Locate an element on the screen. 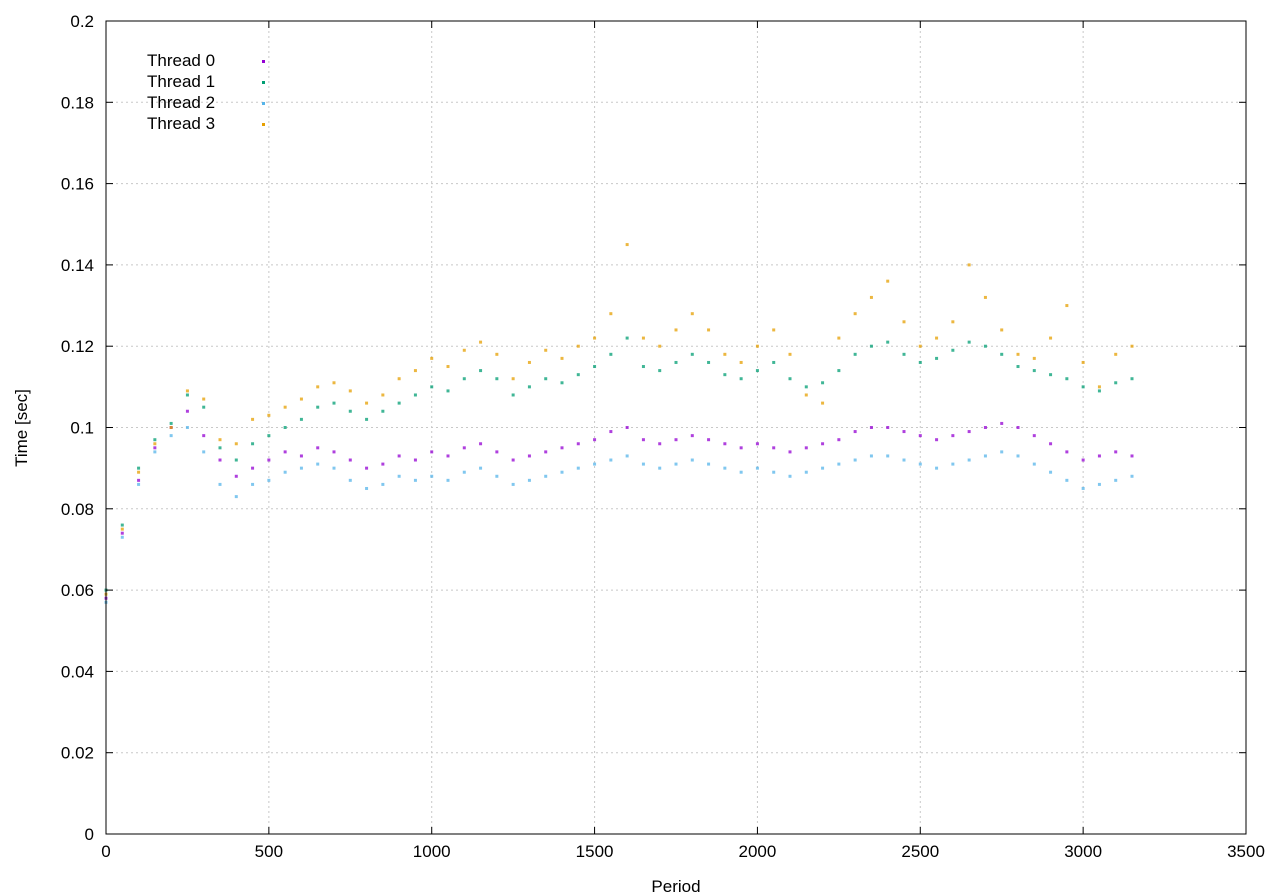 This screenshot has height=896, width=1280. legend-entry-label: Thread 3 is located at coordinates (181, 123).